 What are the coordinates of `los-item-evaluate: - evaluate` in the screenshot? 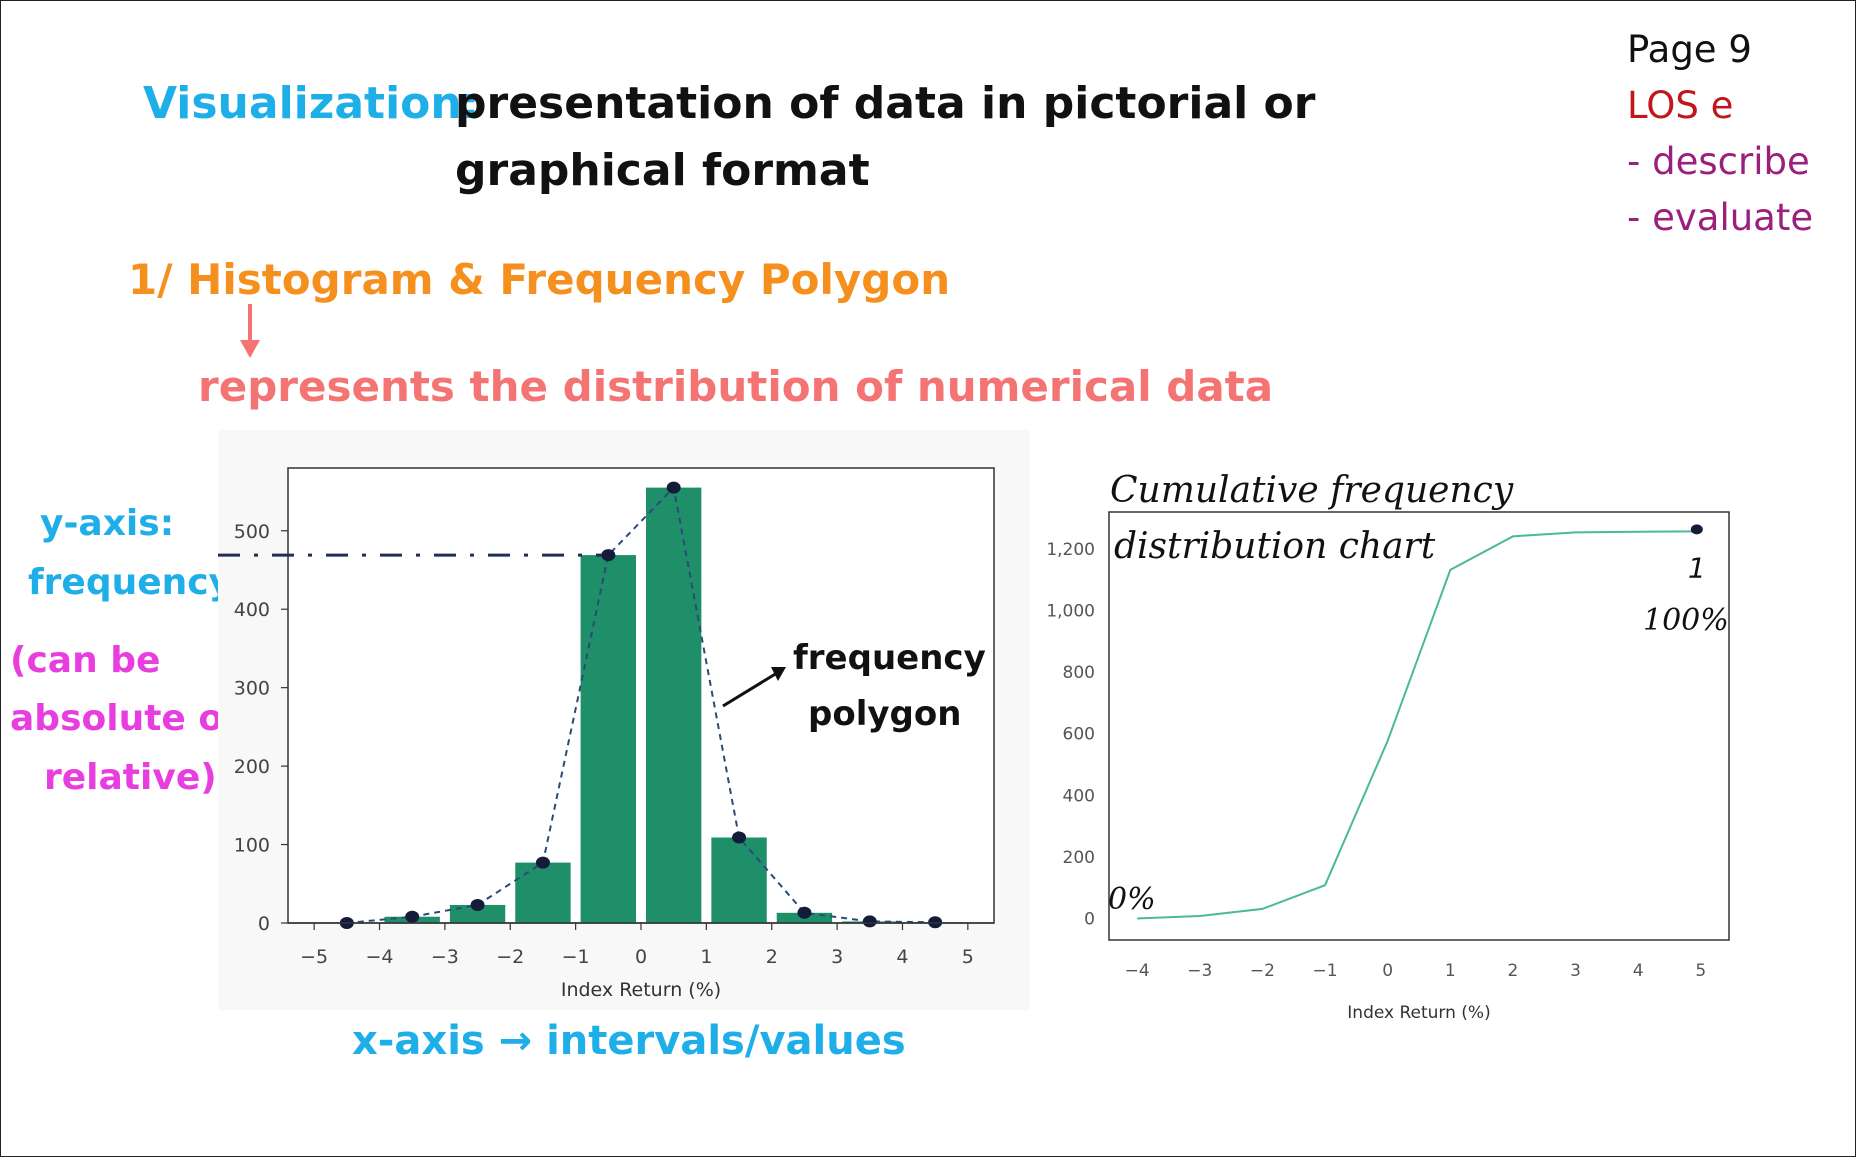 It's located at (1720, 217).